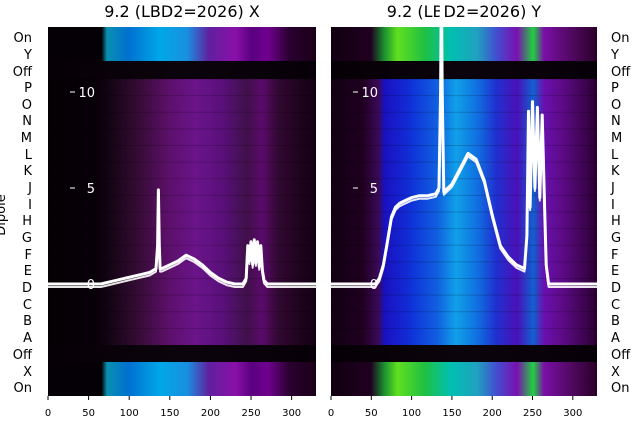  What do you see at coordinates (182, 239) in the screenshot?
I see `orbit-trace-line-secondary` at bounding box center [182, 239].